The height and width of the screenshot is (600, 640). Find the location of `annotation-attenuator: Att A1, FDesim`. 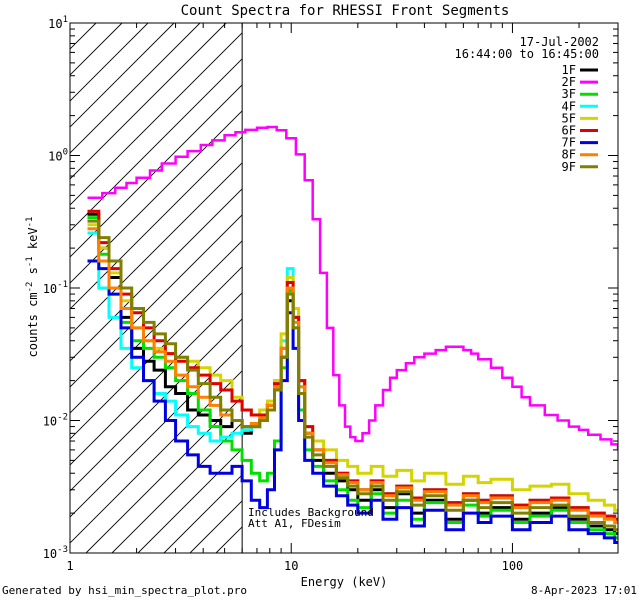

annotation-attenuator: Att A1, FDesim is located at coordinates (294, 523).